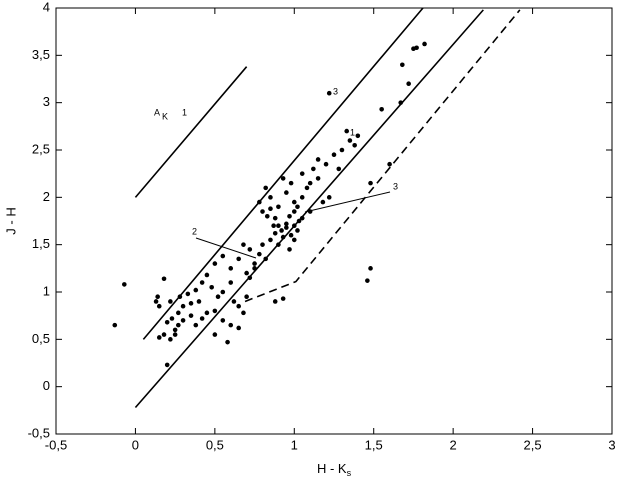  Describe the element at coordinates (453, 444) in the screenshot. I see `x-tick-label: 2` at that location.